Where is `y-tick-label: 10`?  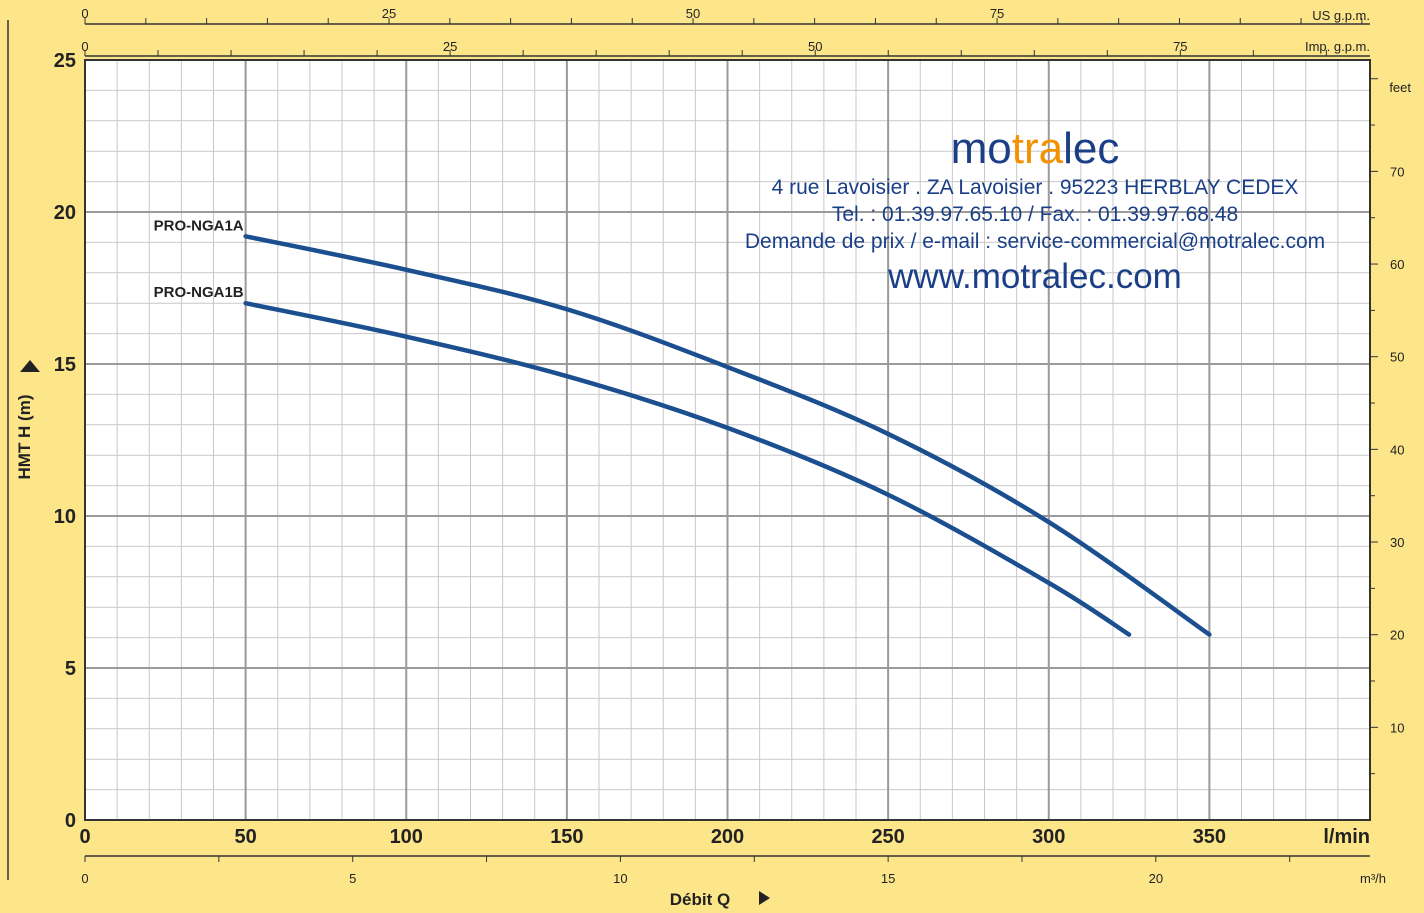
y-tick-label: 10 is located at coordinates (65, 517).